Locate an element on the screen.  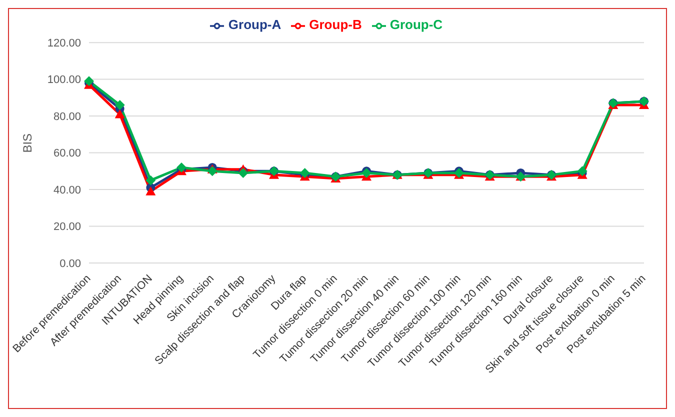
y-tick-label: 100.00 is located at coordinates (64, 80).